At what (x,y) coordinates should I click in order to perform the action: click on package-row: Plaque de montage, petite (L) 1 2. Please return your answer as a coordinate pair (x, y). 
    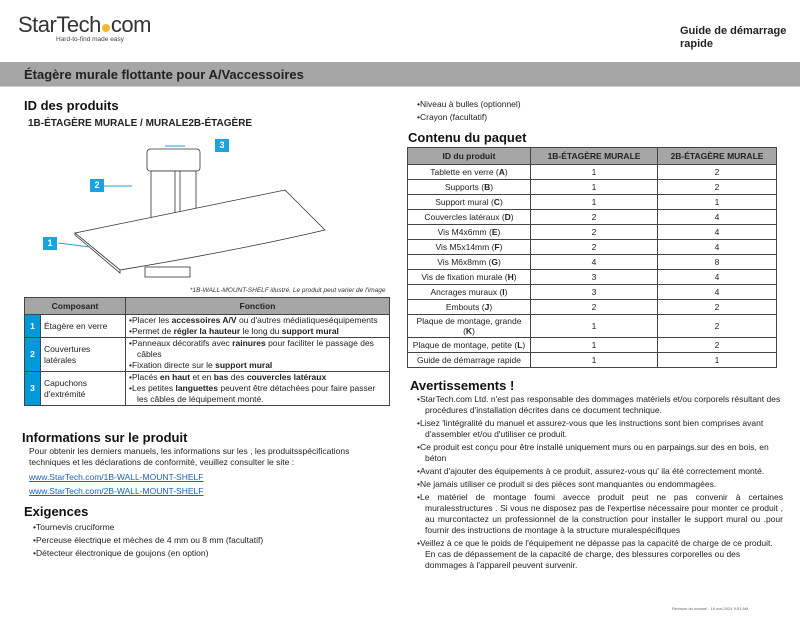
    Looking at the image, I should click on (592, 345).